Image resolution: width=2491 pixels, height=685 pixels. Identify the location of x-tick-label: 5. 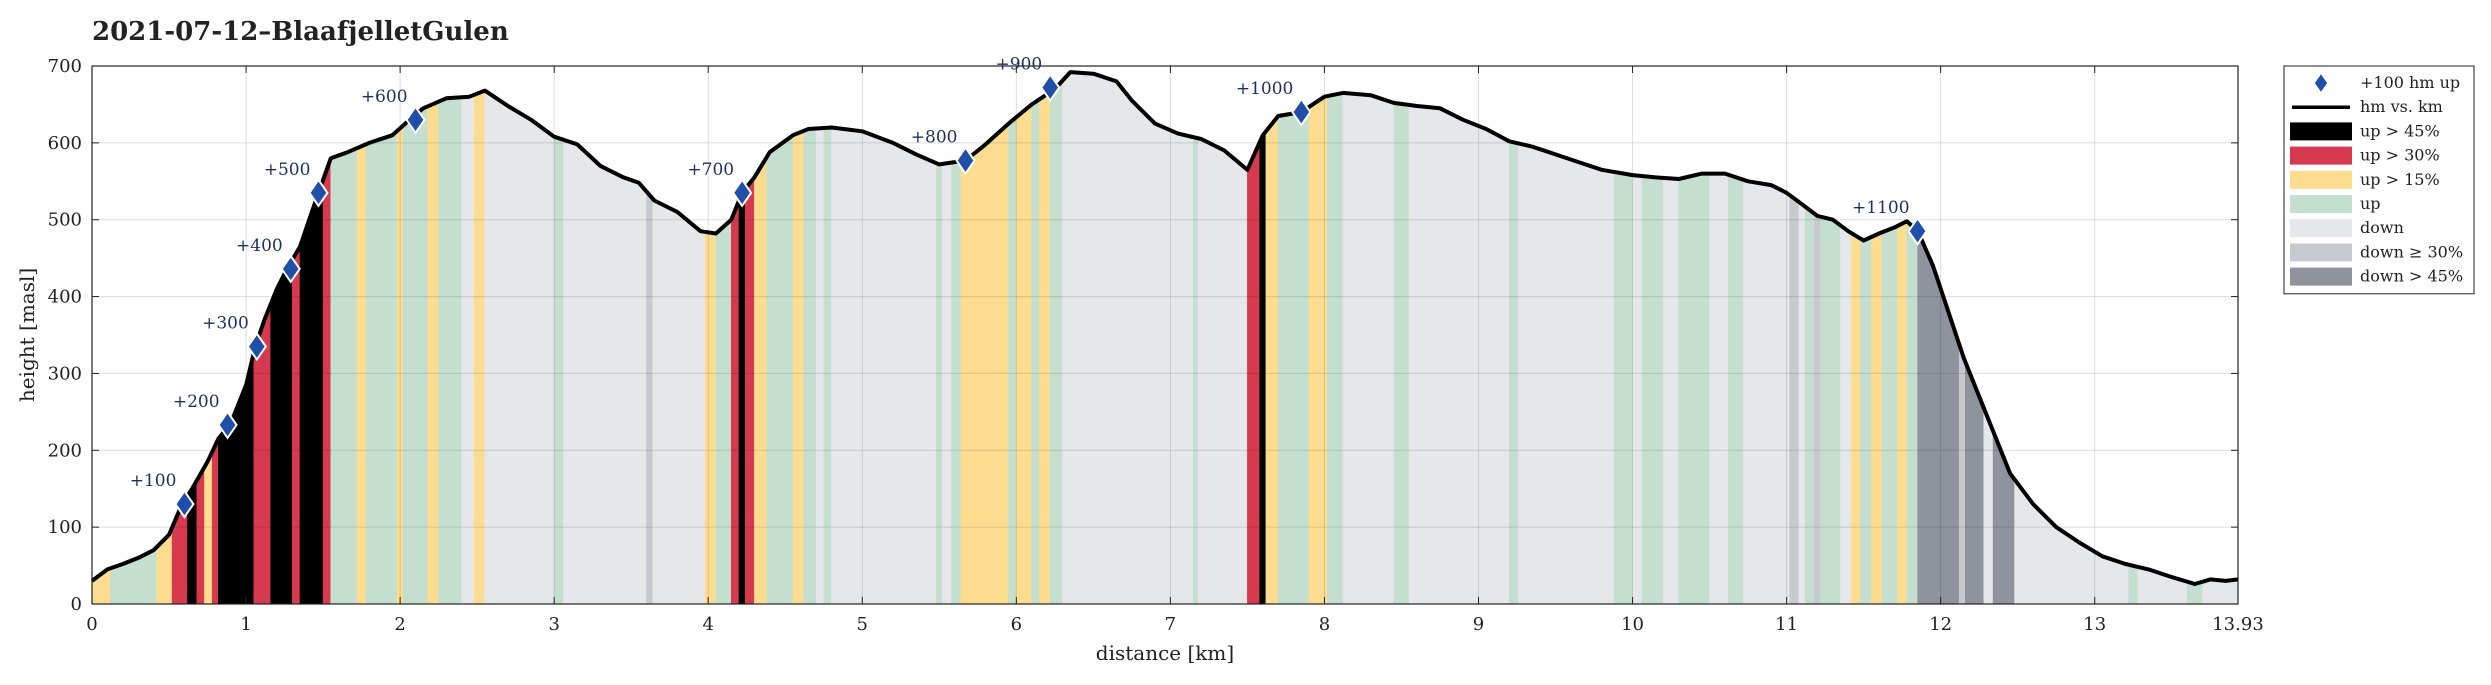
(862, 624).